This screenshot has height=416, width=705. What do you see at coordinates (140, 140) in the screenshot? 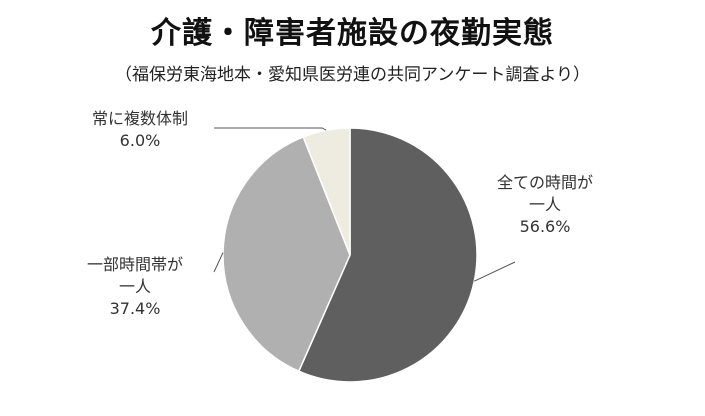
I see `slice-value-label: 6.0%` at bounding box center [140, 140].